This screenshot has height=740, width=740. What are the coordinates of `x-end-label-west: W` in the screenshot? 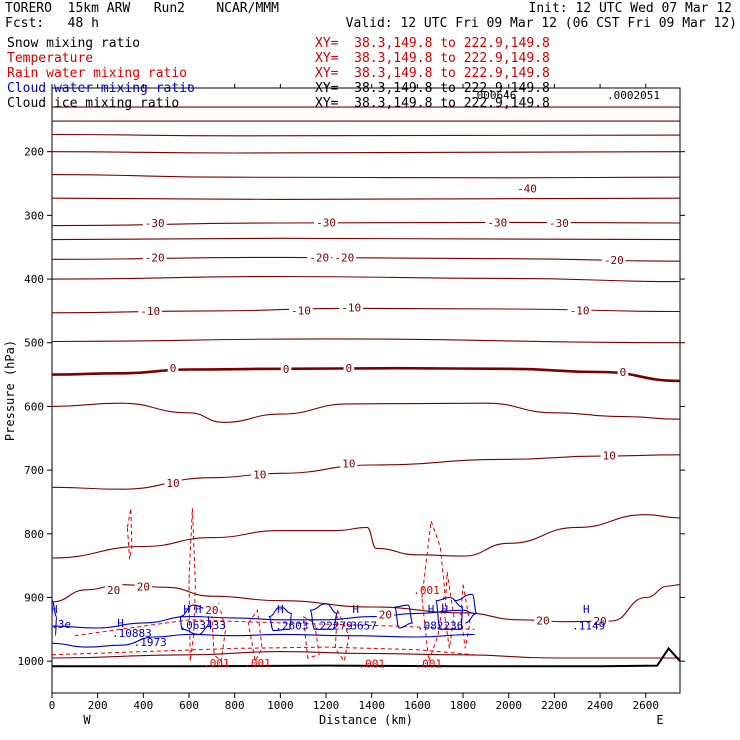 It's located at (87, 720).